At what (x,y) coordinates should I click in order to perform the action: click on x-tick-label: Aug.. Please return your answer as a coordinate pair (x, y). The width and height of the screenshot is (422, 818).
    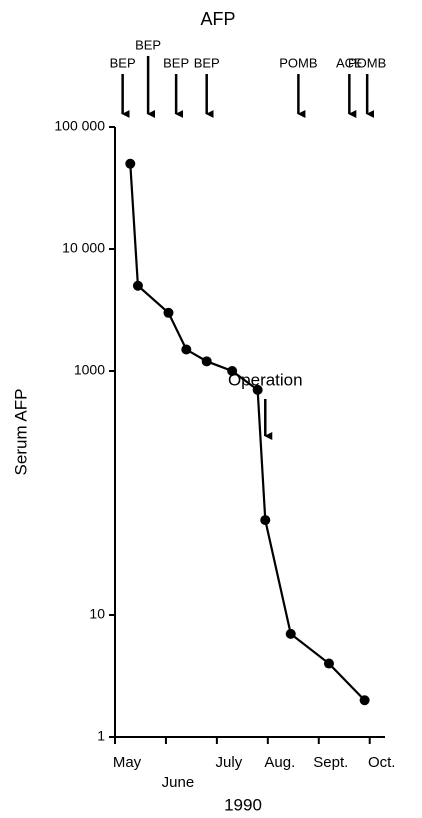
    Looking at the image, I should click on (279, 762).